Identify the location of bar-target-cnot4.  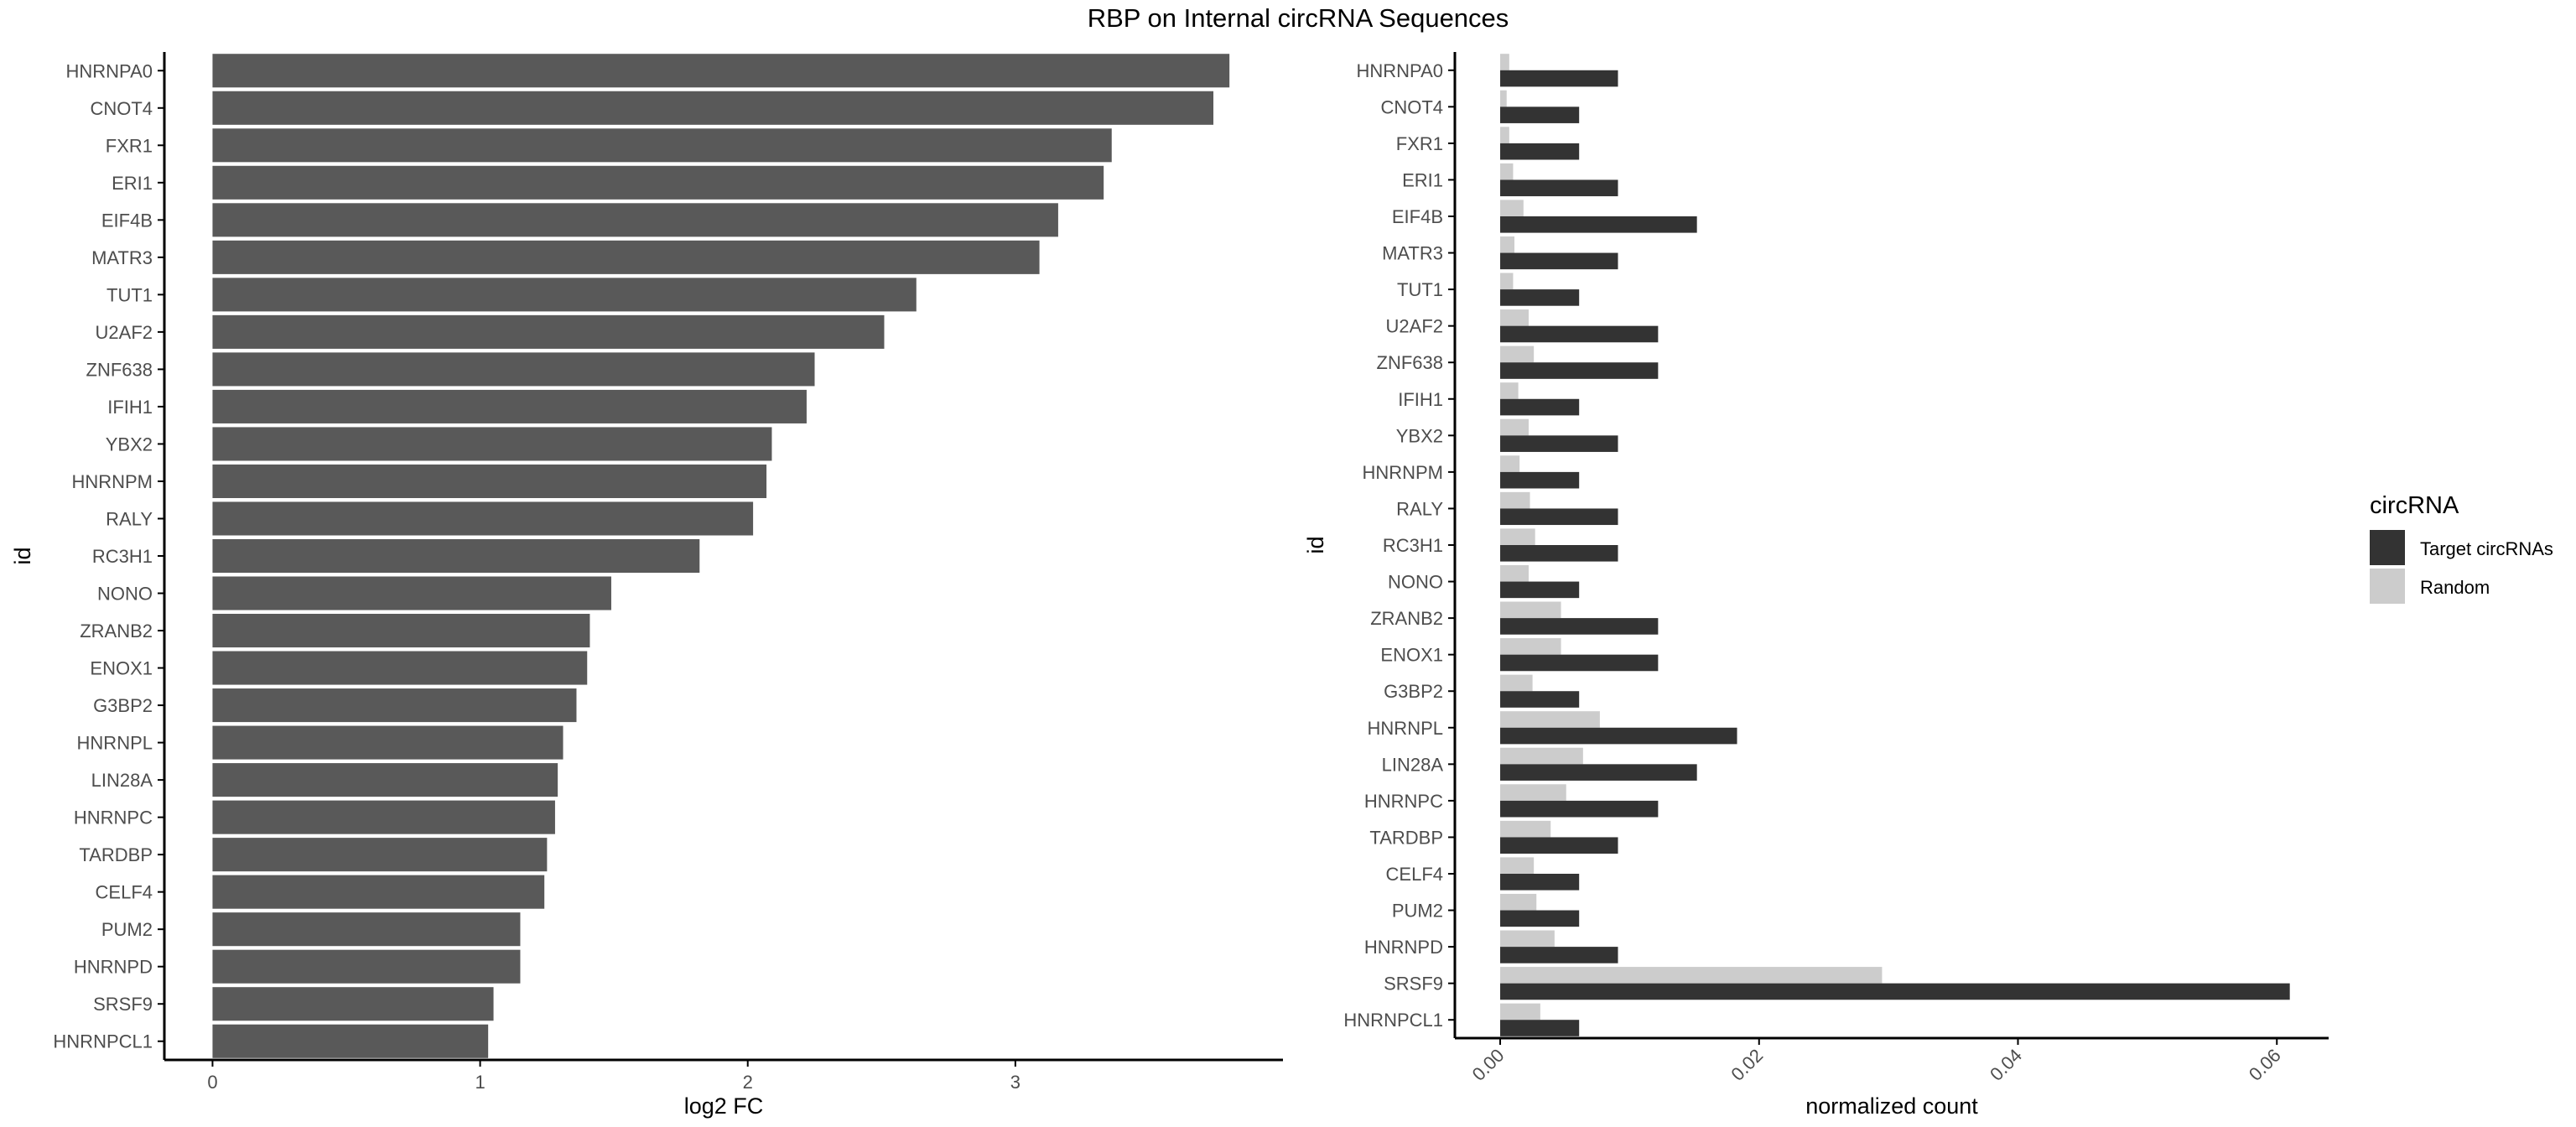
(1540, 114).